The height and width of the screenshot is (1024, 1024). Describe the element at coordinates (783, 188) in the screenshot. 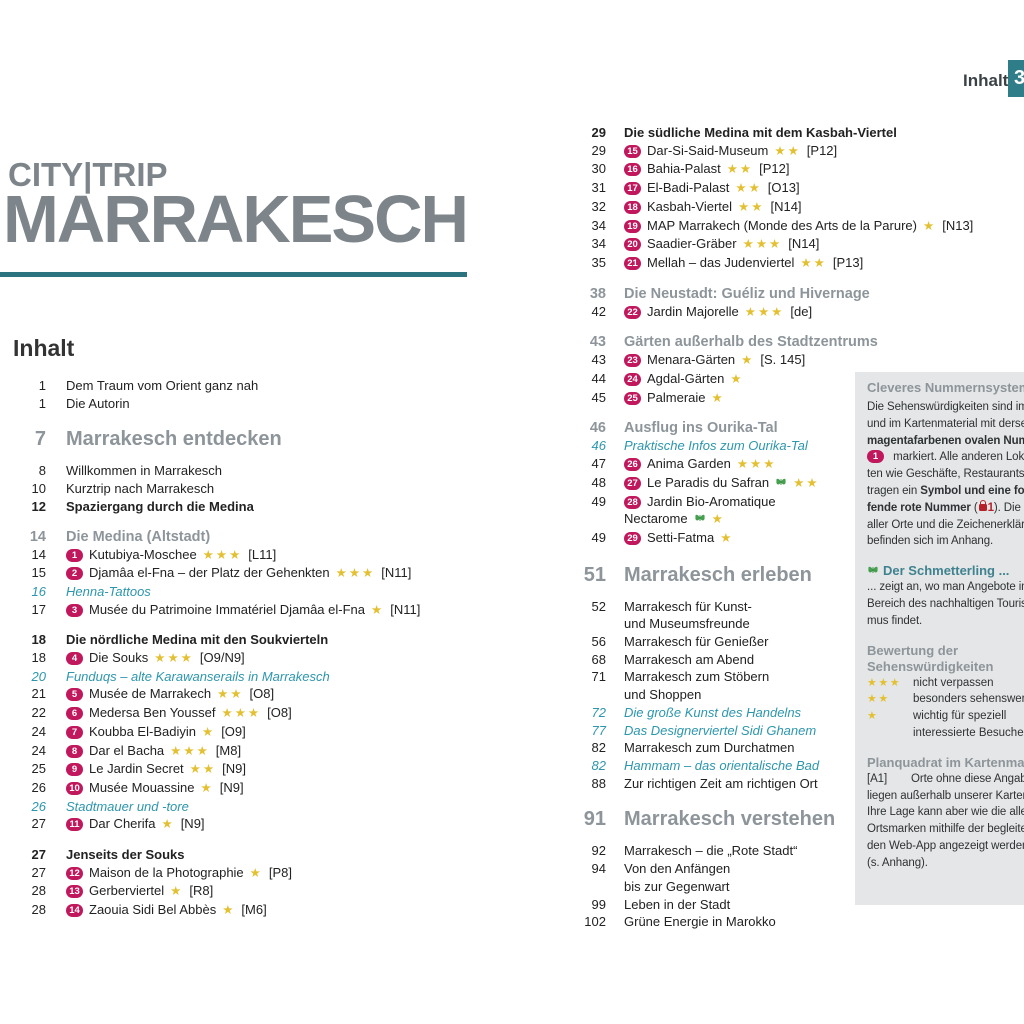

I see `map-grid-ref: [O13]` at that location.